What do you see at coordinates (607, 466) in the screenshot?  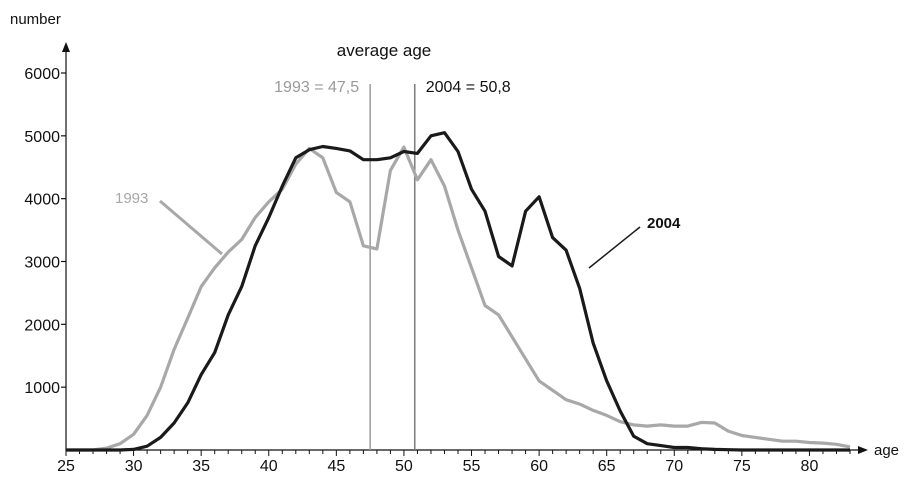 I see `x-tick-label: 65` at bounding box center [607, 466].